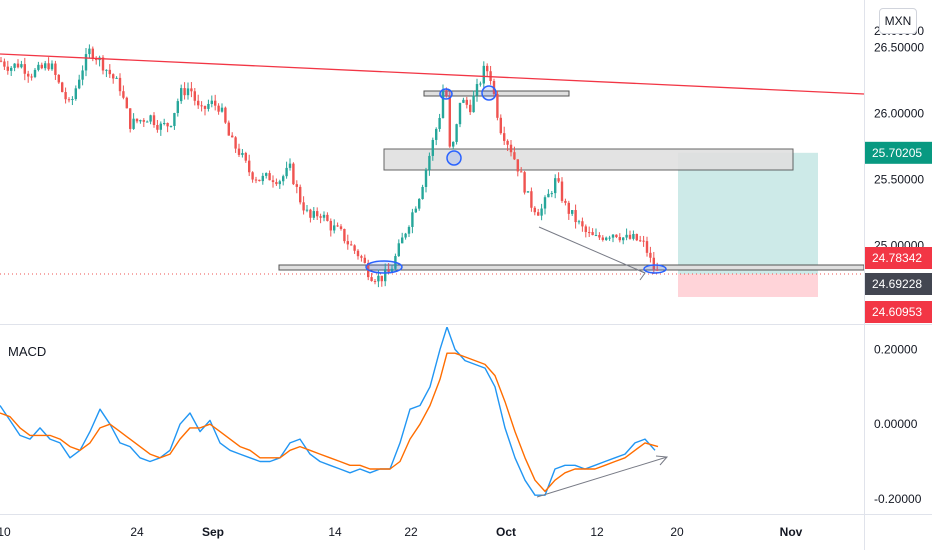  Describe the element at coordinates (411, 532) in the screenshot. I see `time-tick-label: 22` at that location.